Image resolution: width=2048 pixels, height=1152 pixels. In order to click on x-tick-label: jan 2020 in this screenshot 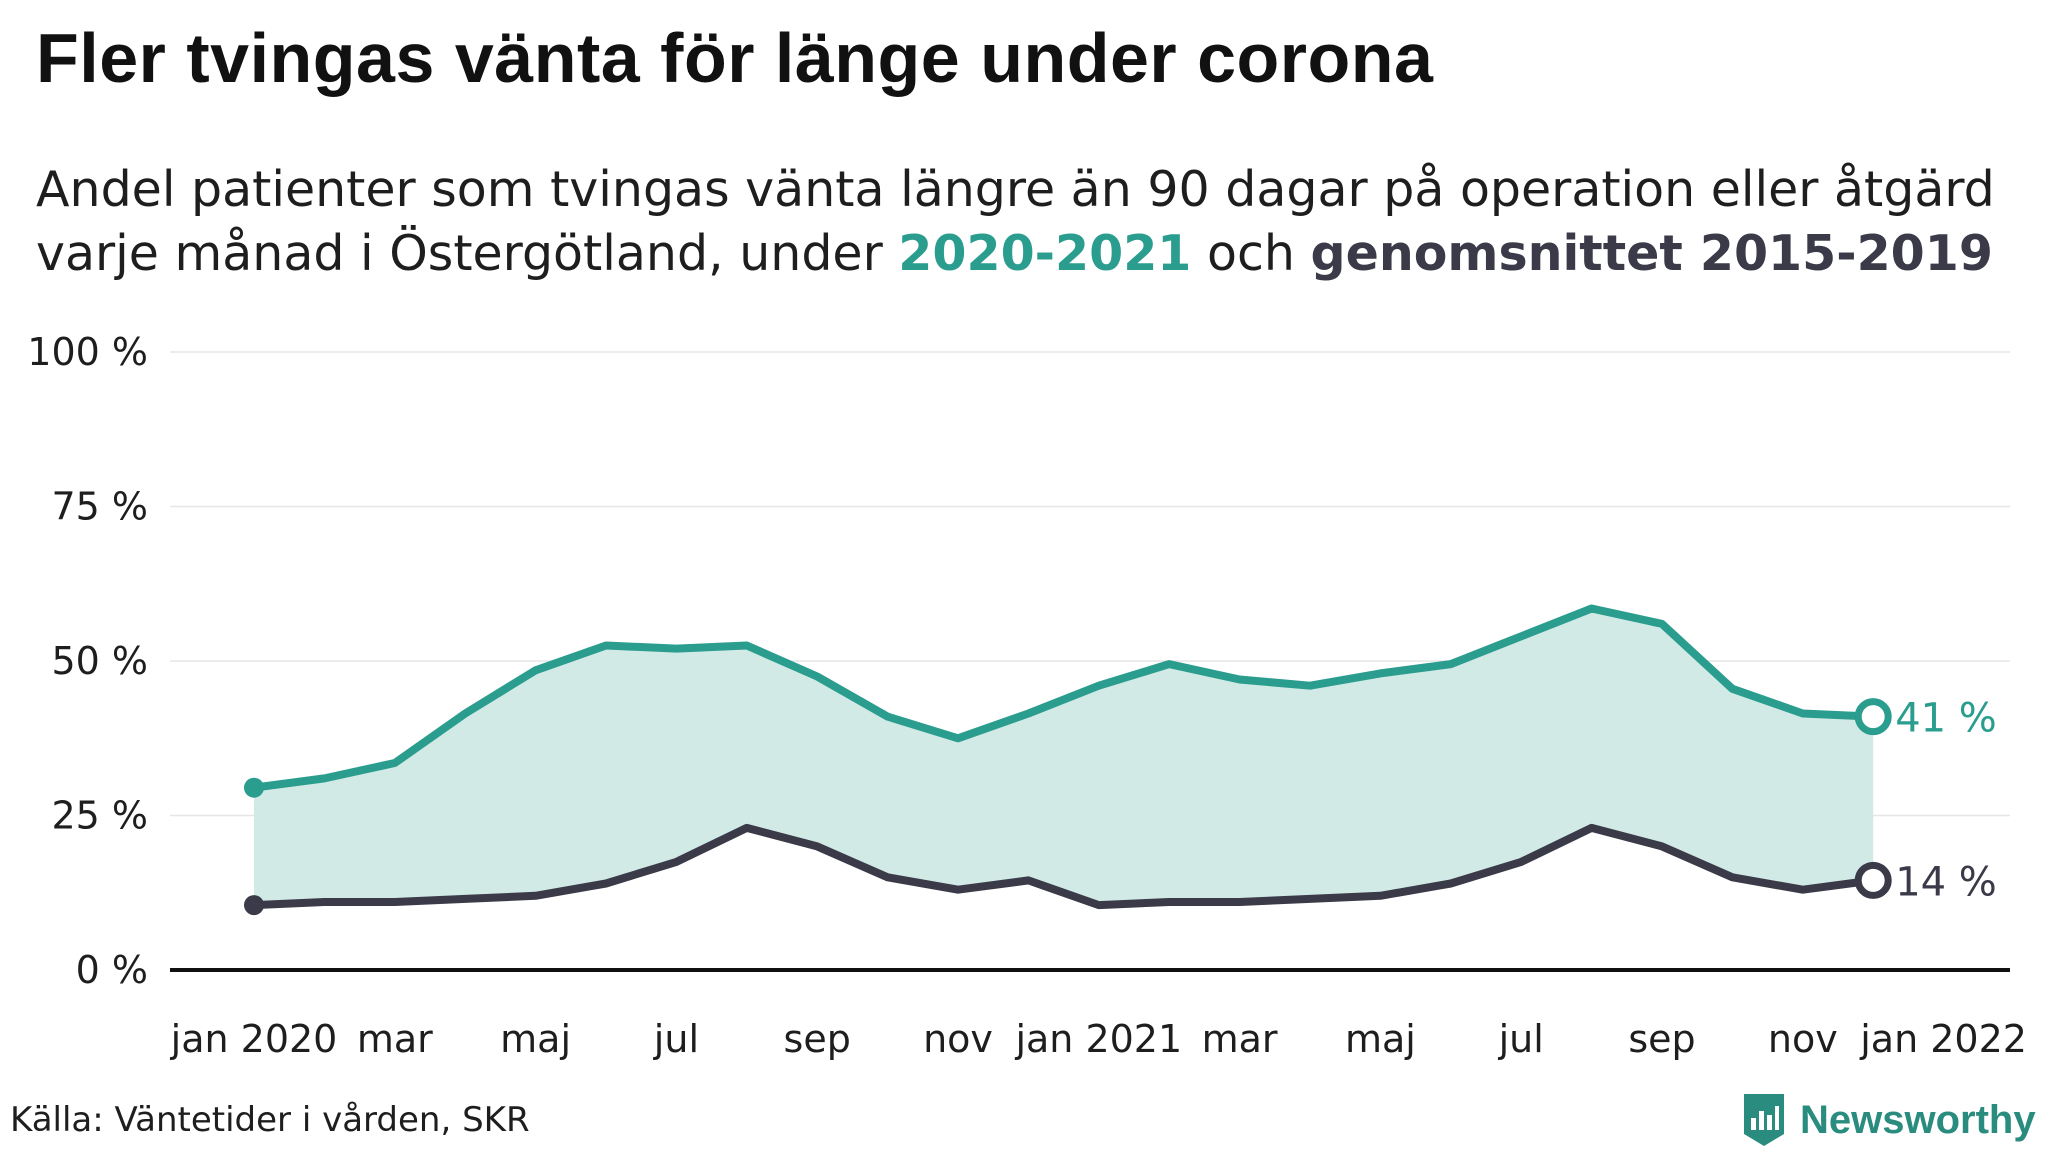, I will do `click(254, 1039)`.